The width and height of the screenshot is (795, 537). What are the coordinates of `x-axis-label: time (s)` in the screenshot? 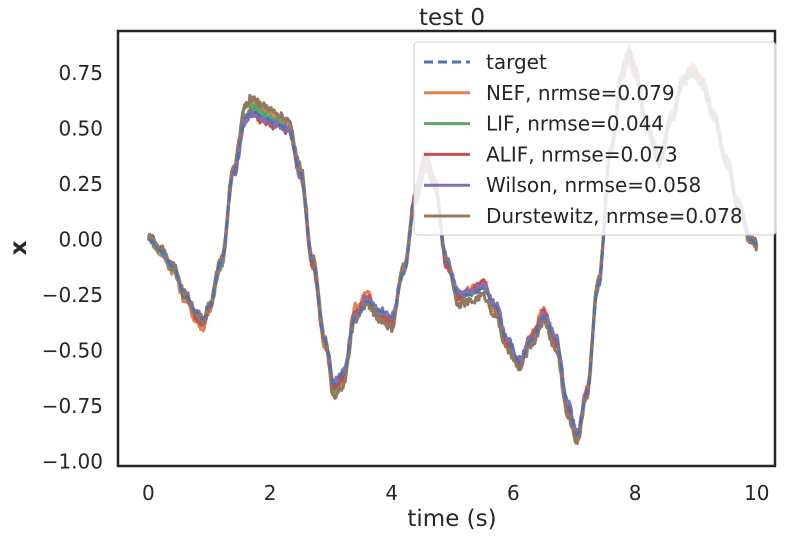 It's located at (451, 519).